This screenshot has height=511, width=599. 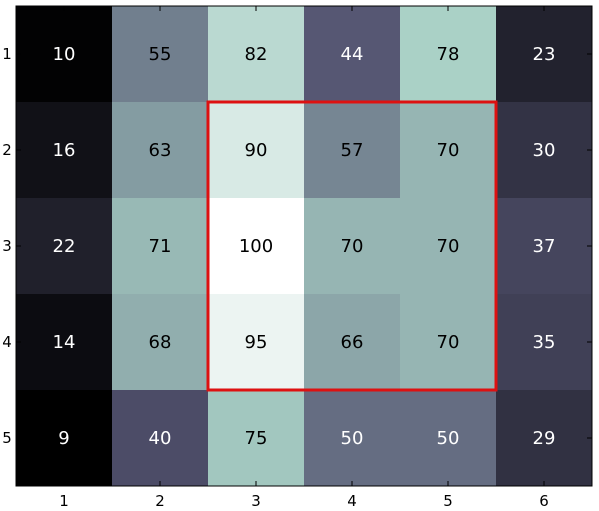 I want to click on heatmap-cell-r3-c3, so click(x=256, y=246).